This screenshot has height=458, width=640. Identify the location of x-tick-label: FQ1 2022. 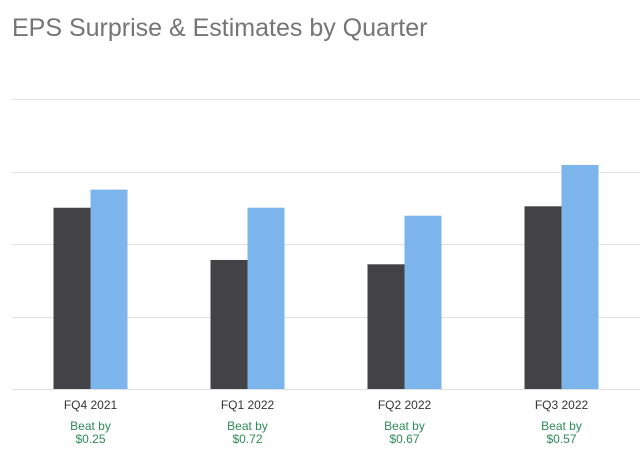
(248, 405).